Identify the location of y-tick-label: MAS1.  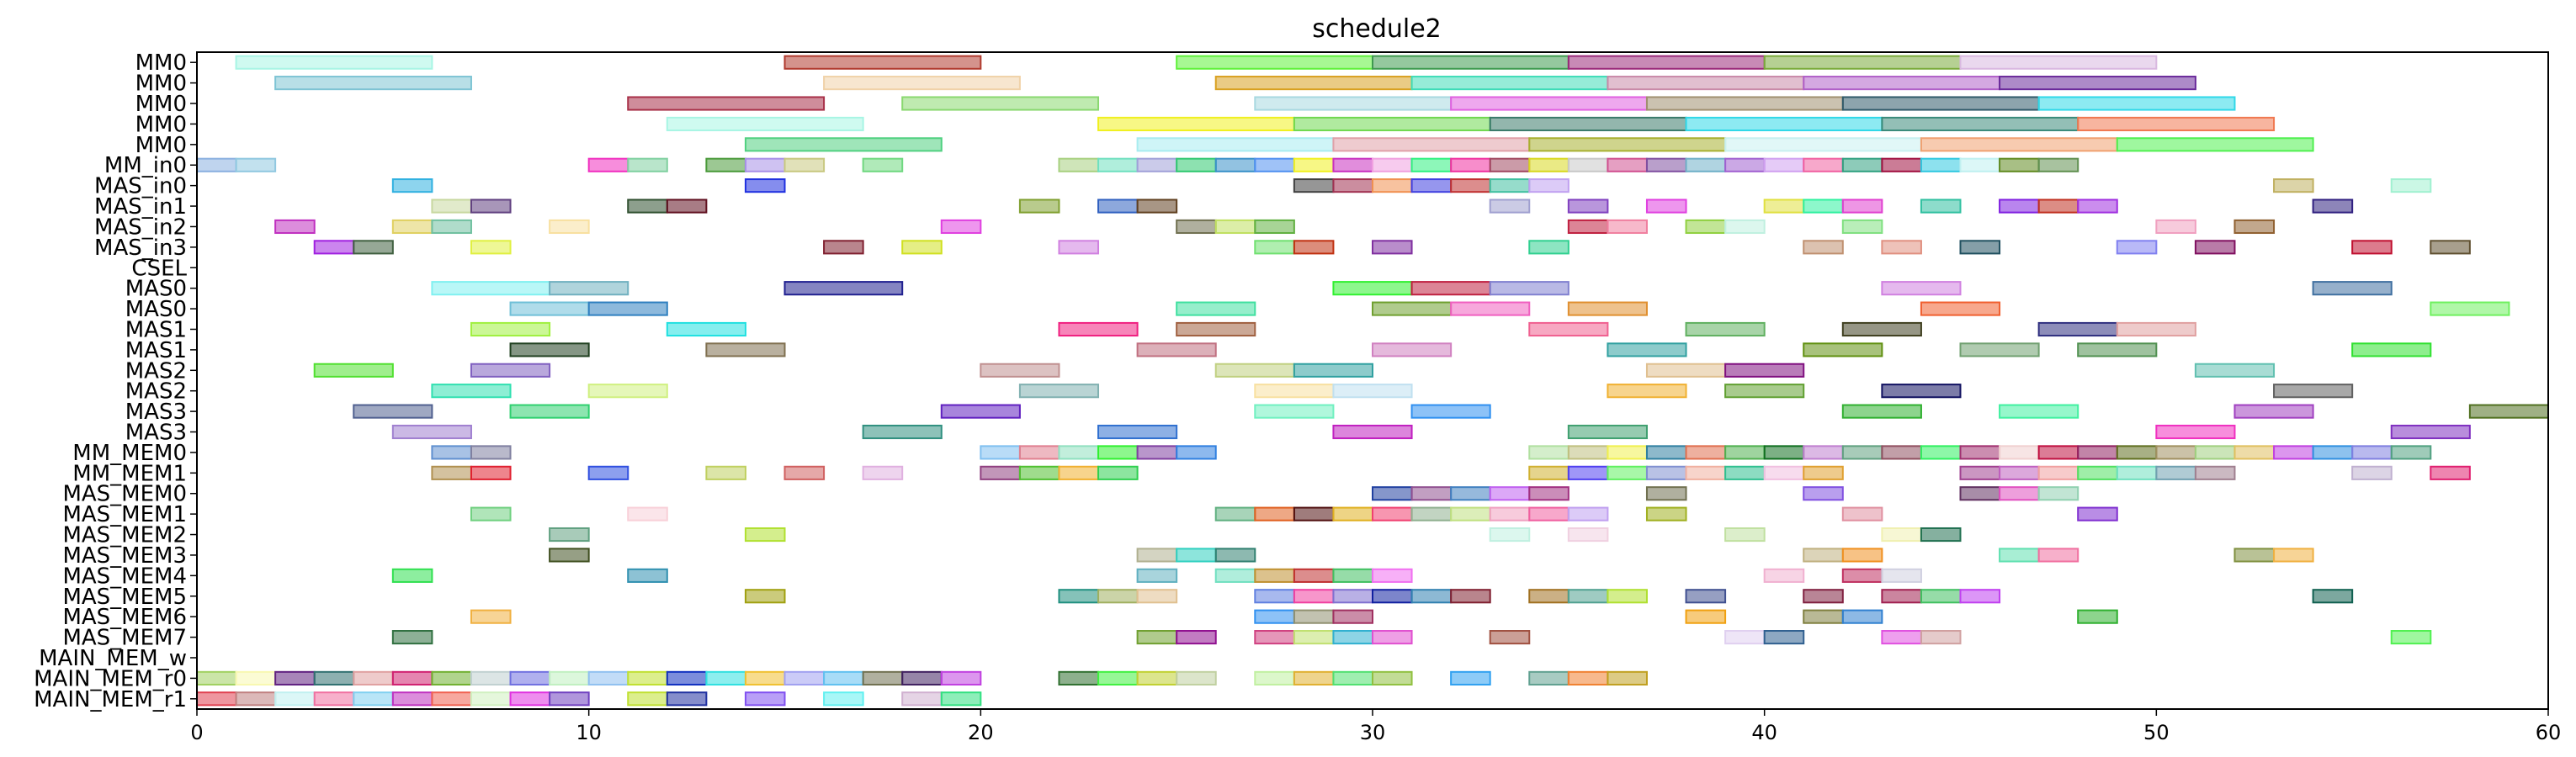
(156, 351).